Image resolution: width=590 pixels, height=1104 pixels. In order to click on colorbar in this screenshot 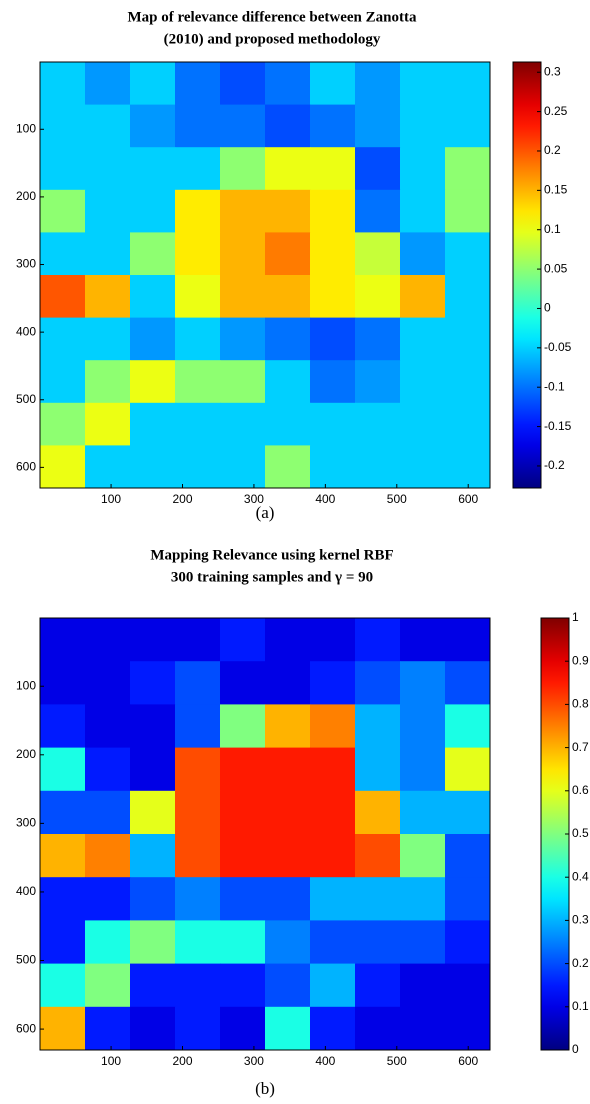, I will do `click(555, 834)`.